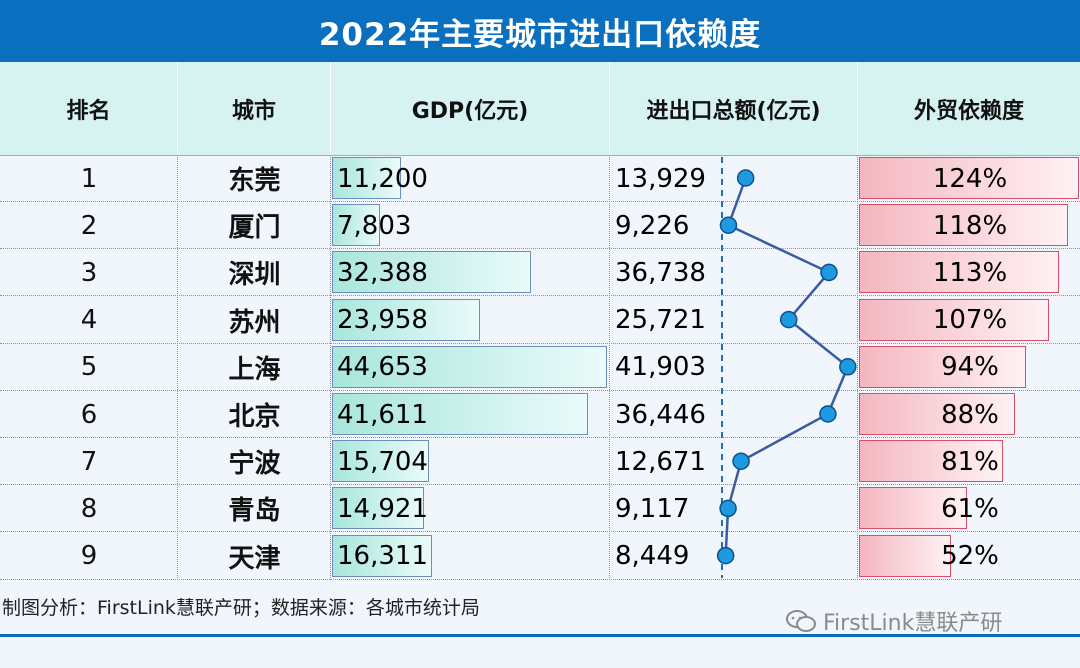  Describe the element at coordinates (254, 464) in the screenshot. I see `city-cell: 宁波` at that location.